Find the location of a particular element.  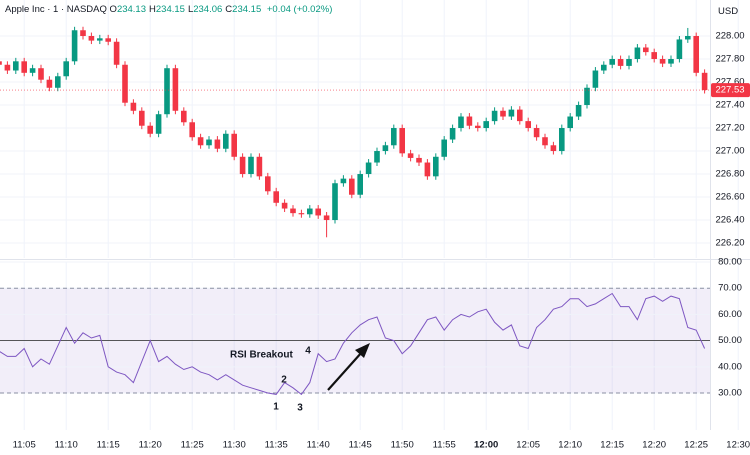

annotation: 3 is located at coordinates (300, 408).